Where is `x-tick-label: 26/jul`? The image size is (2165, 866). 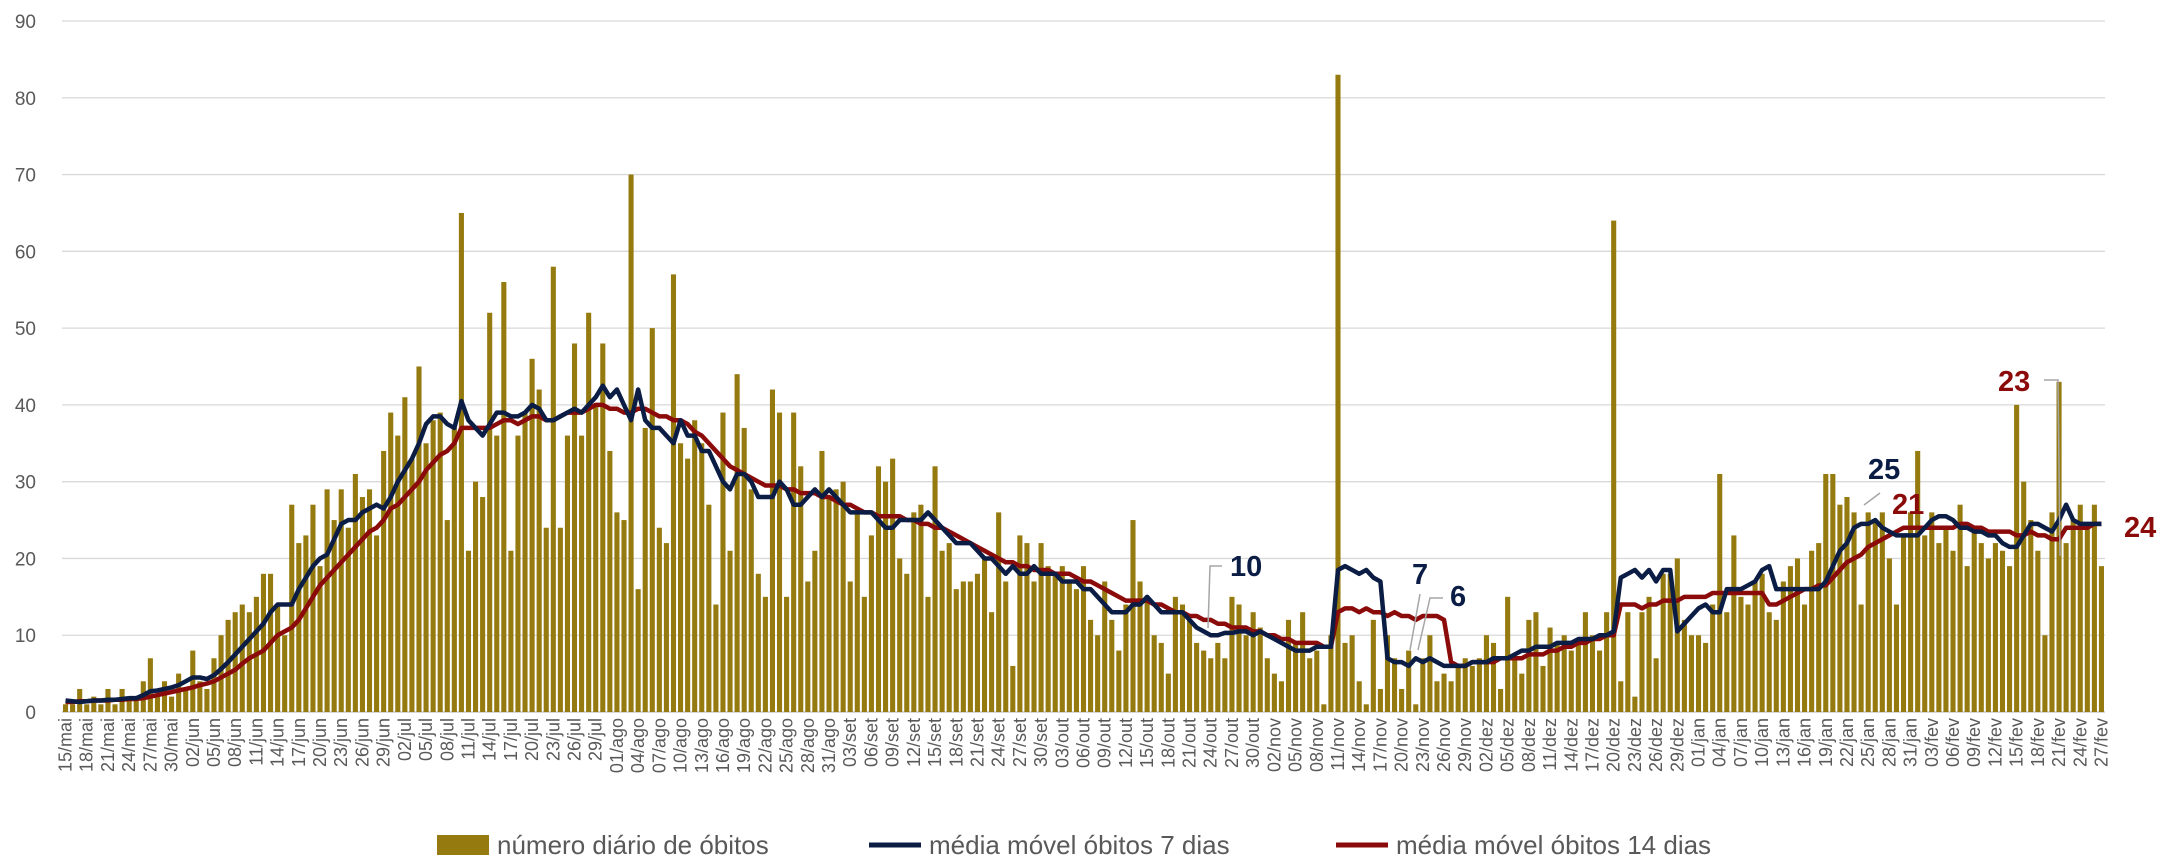 x-tick-label: 26/jul is located at coordinates (575, 739).